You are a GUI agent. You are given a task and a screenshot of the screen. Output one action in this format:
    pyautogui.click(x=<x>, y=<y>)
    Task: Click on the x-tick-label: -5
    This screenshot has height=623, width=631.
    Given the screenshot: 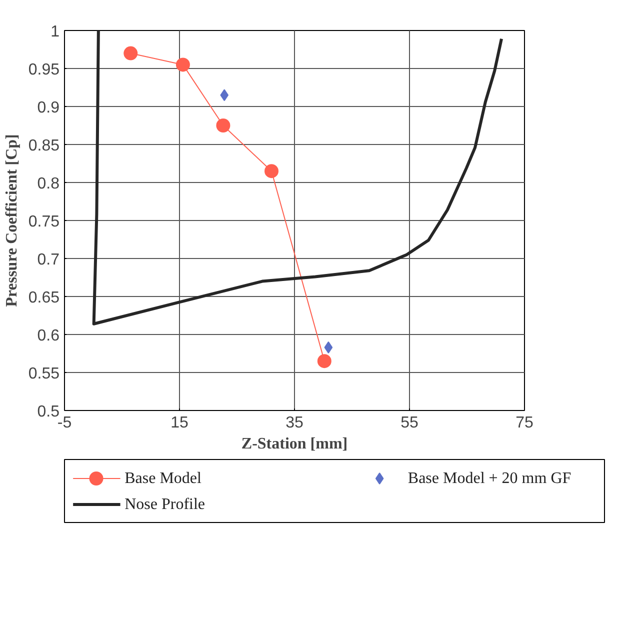 What is the action you would take?
    pyautogui.click(x=64, y=423)
    